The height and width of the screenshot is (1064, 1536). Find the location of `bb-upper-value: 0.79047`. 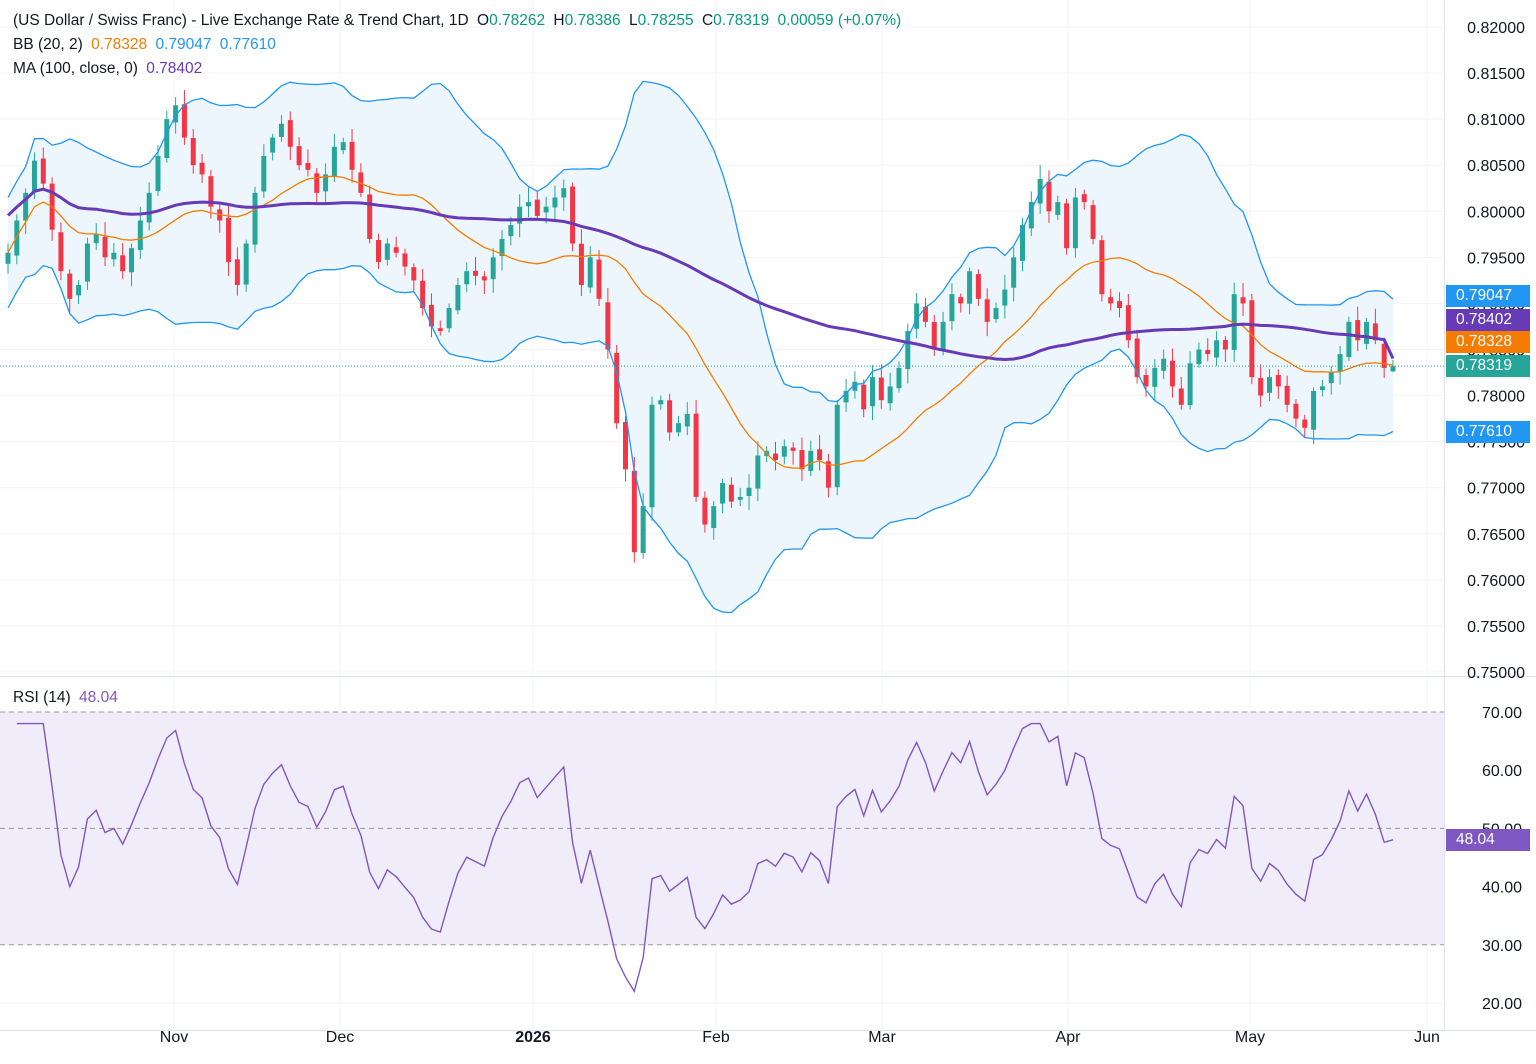

bb-upper-value: 0.79047 is located at coordinates (183, 44).